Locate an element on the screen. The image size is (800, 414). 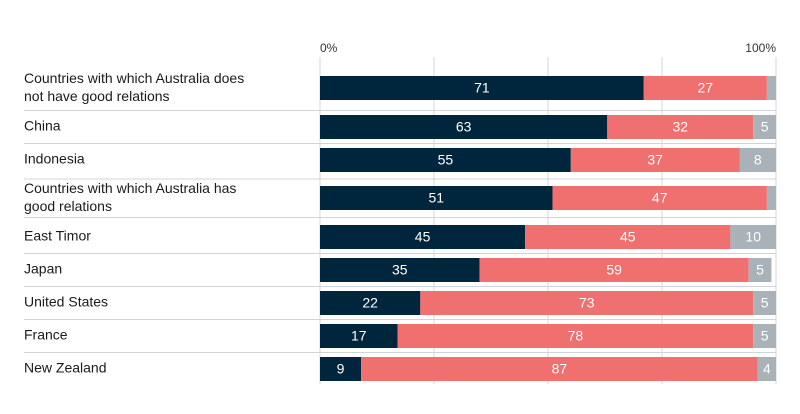
bar-value-label: 32 is located at coordinates (680, 127).